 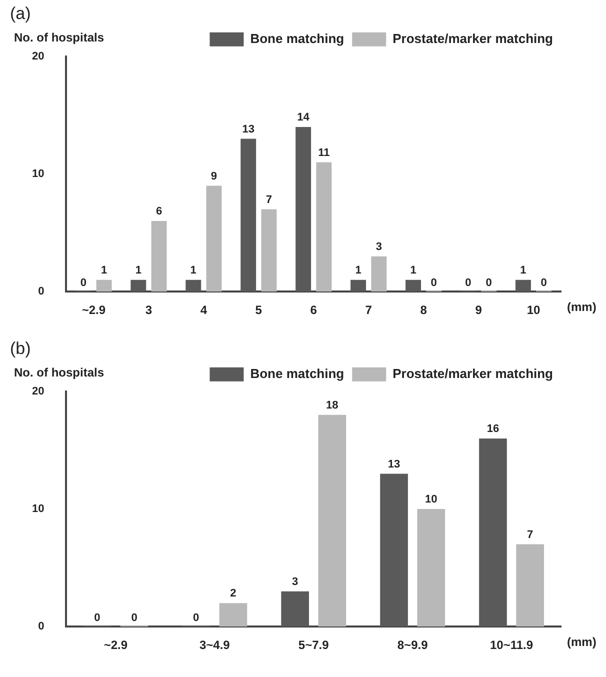 What do you see at coordinates (332, 405) in the screenshot?
I see `data-label: 18` at bounding box center [332, 405].